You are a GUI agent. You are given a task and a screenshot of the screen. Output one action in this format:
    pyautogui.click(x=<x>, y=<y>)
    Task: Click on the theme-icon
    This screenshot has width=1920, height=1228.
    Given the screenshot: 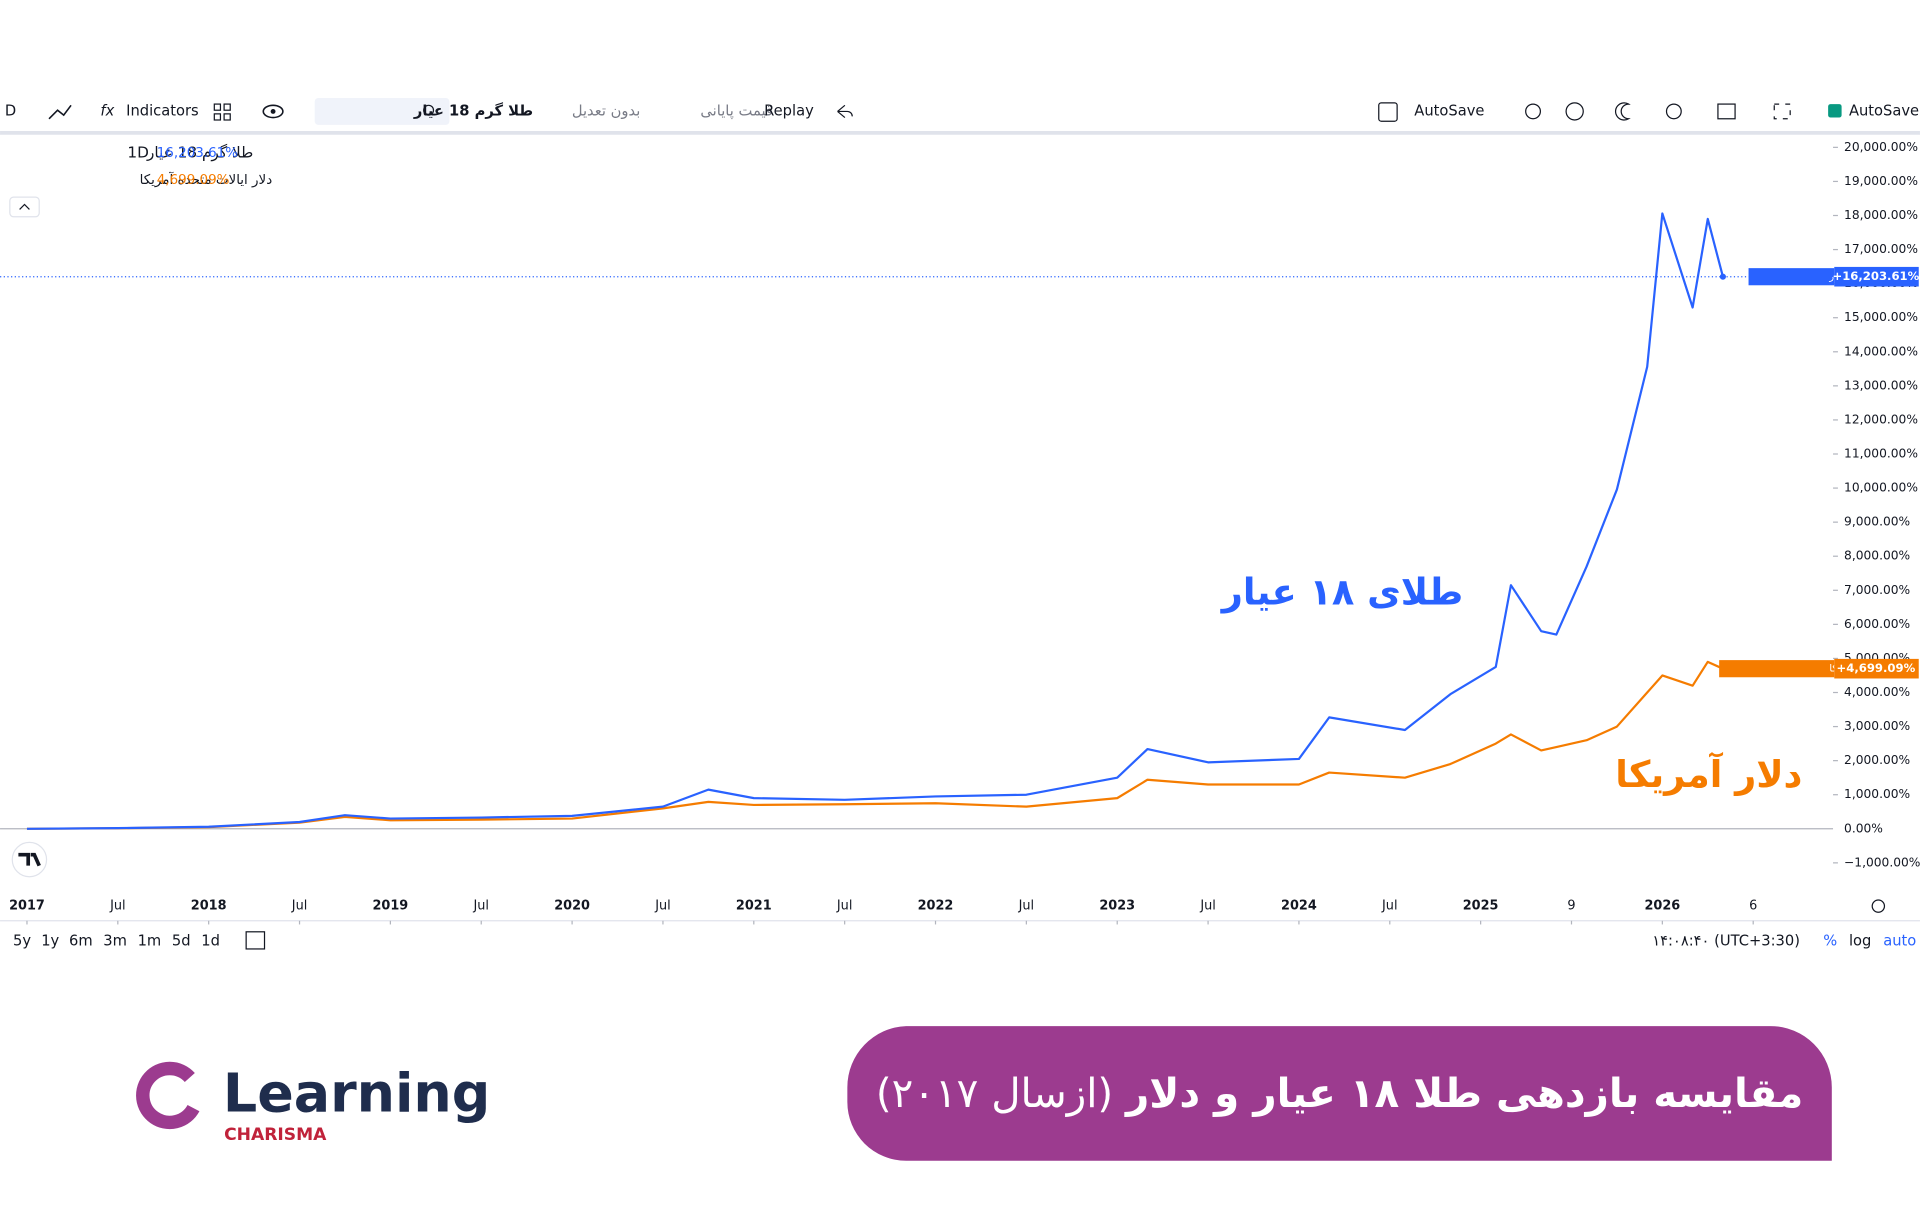 What is the action you would take?
    pyautogui.click(x=1623, y=111)
    